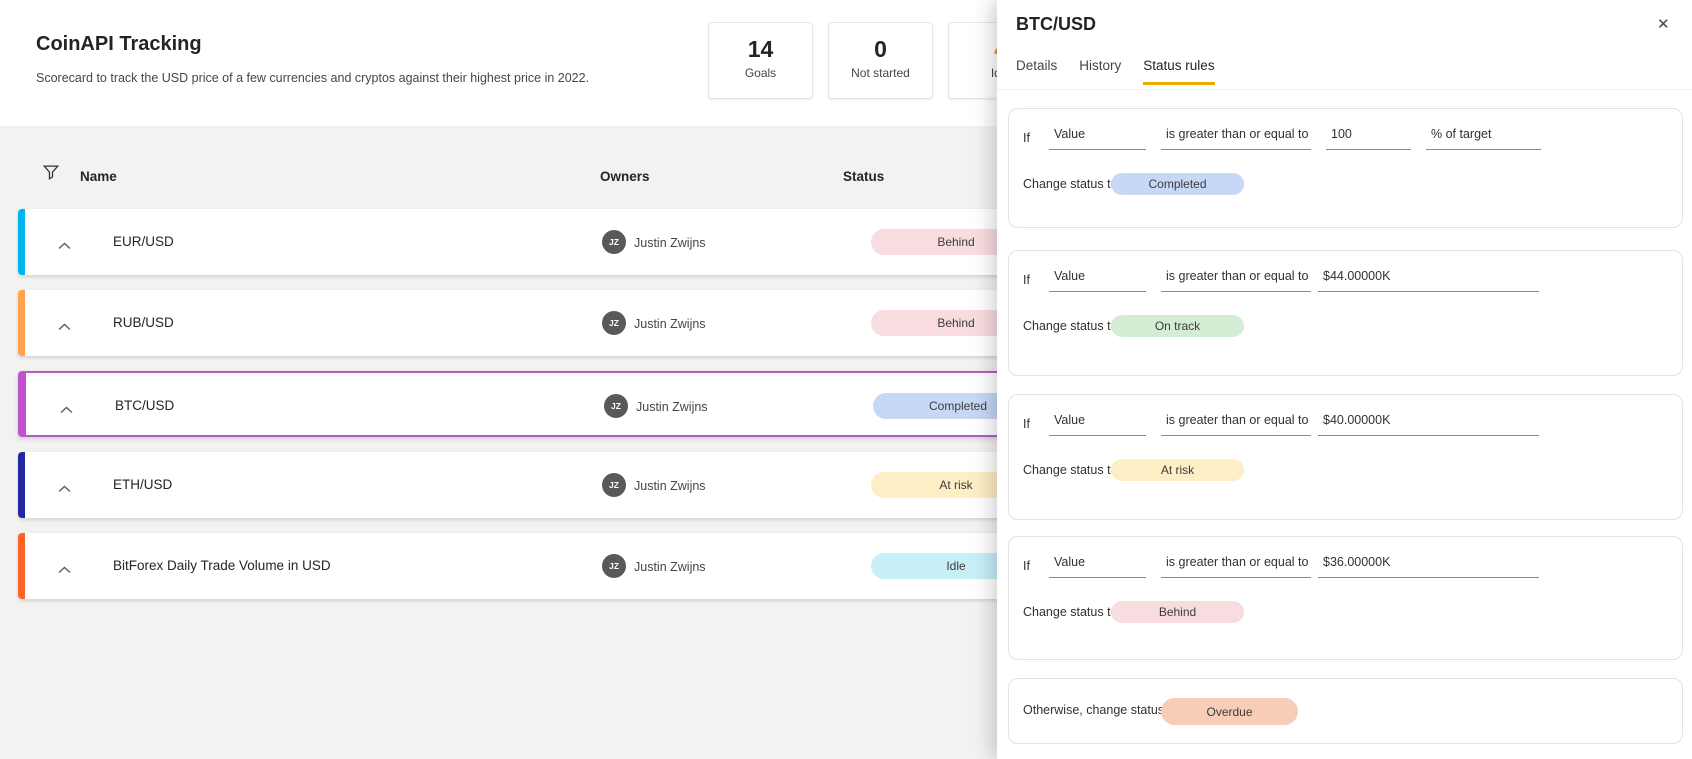  Describe the element at coordinates (1229, 711) in the screenshot. I see `otherwise-status-badge: Overdue` at that location.